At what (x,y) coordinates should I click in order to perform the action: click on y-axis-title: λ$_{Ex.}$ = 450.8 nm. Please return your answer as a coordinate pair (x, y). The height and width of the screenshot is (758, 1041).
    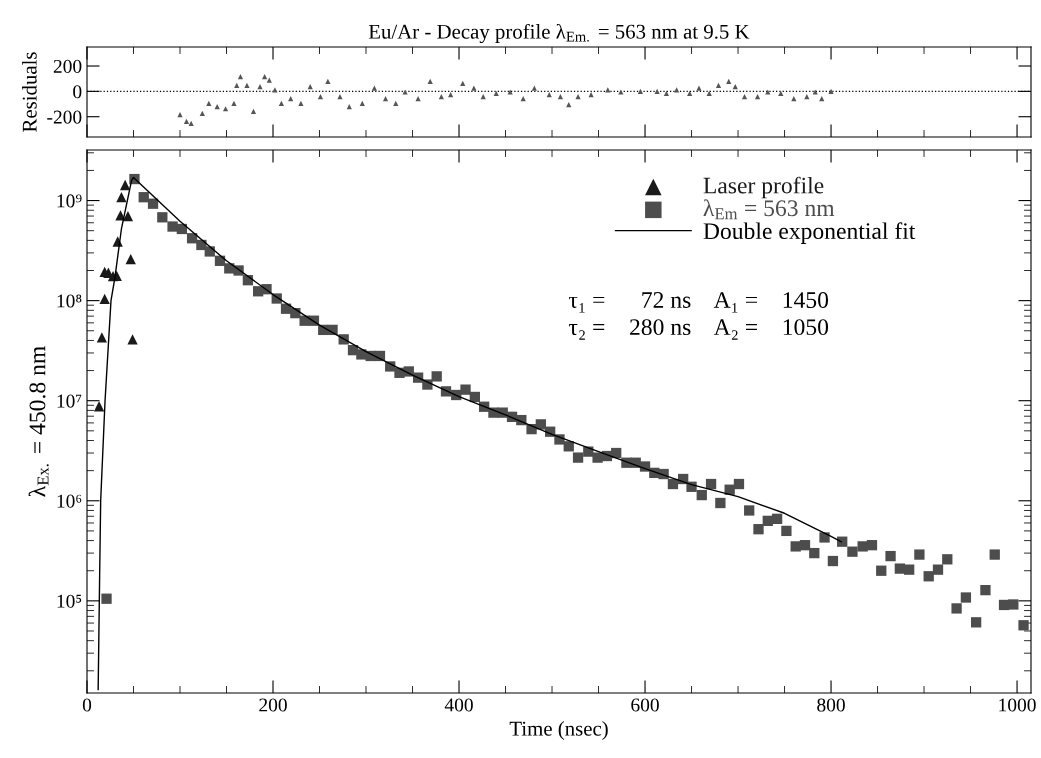
    Looking at the image, I should click on (38, 421).